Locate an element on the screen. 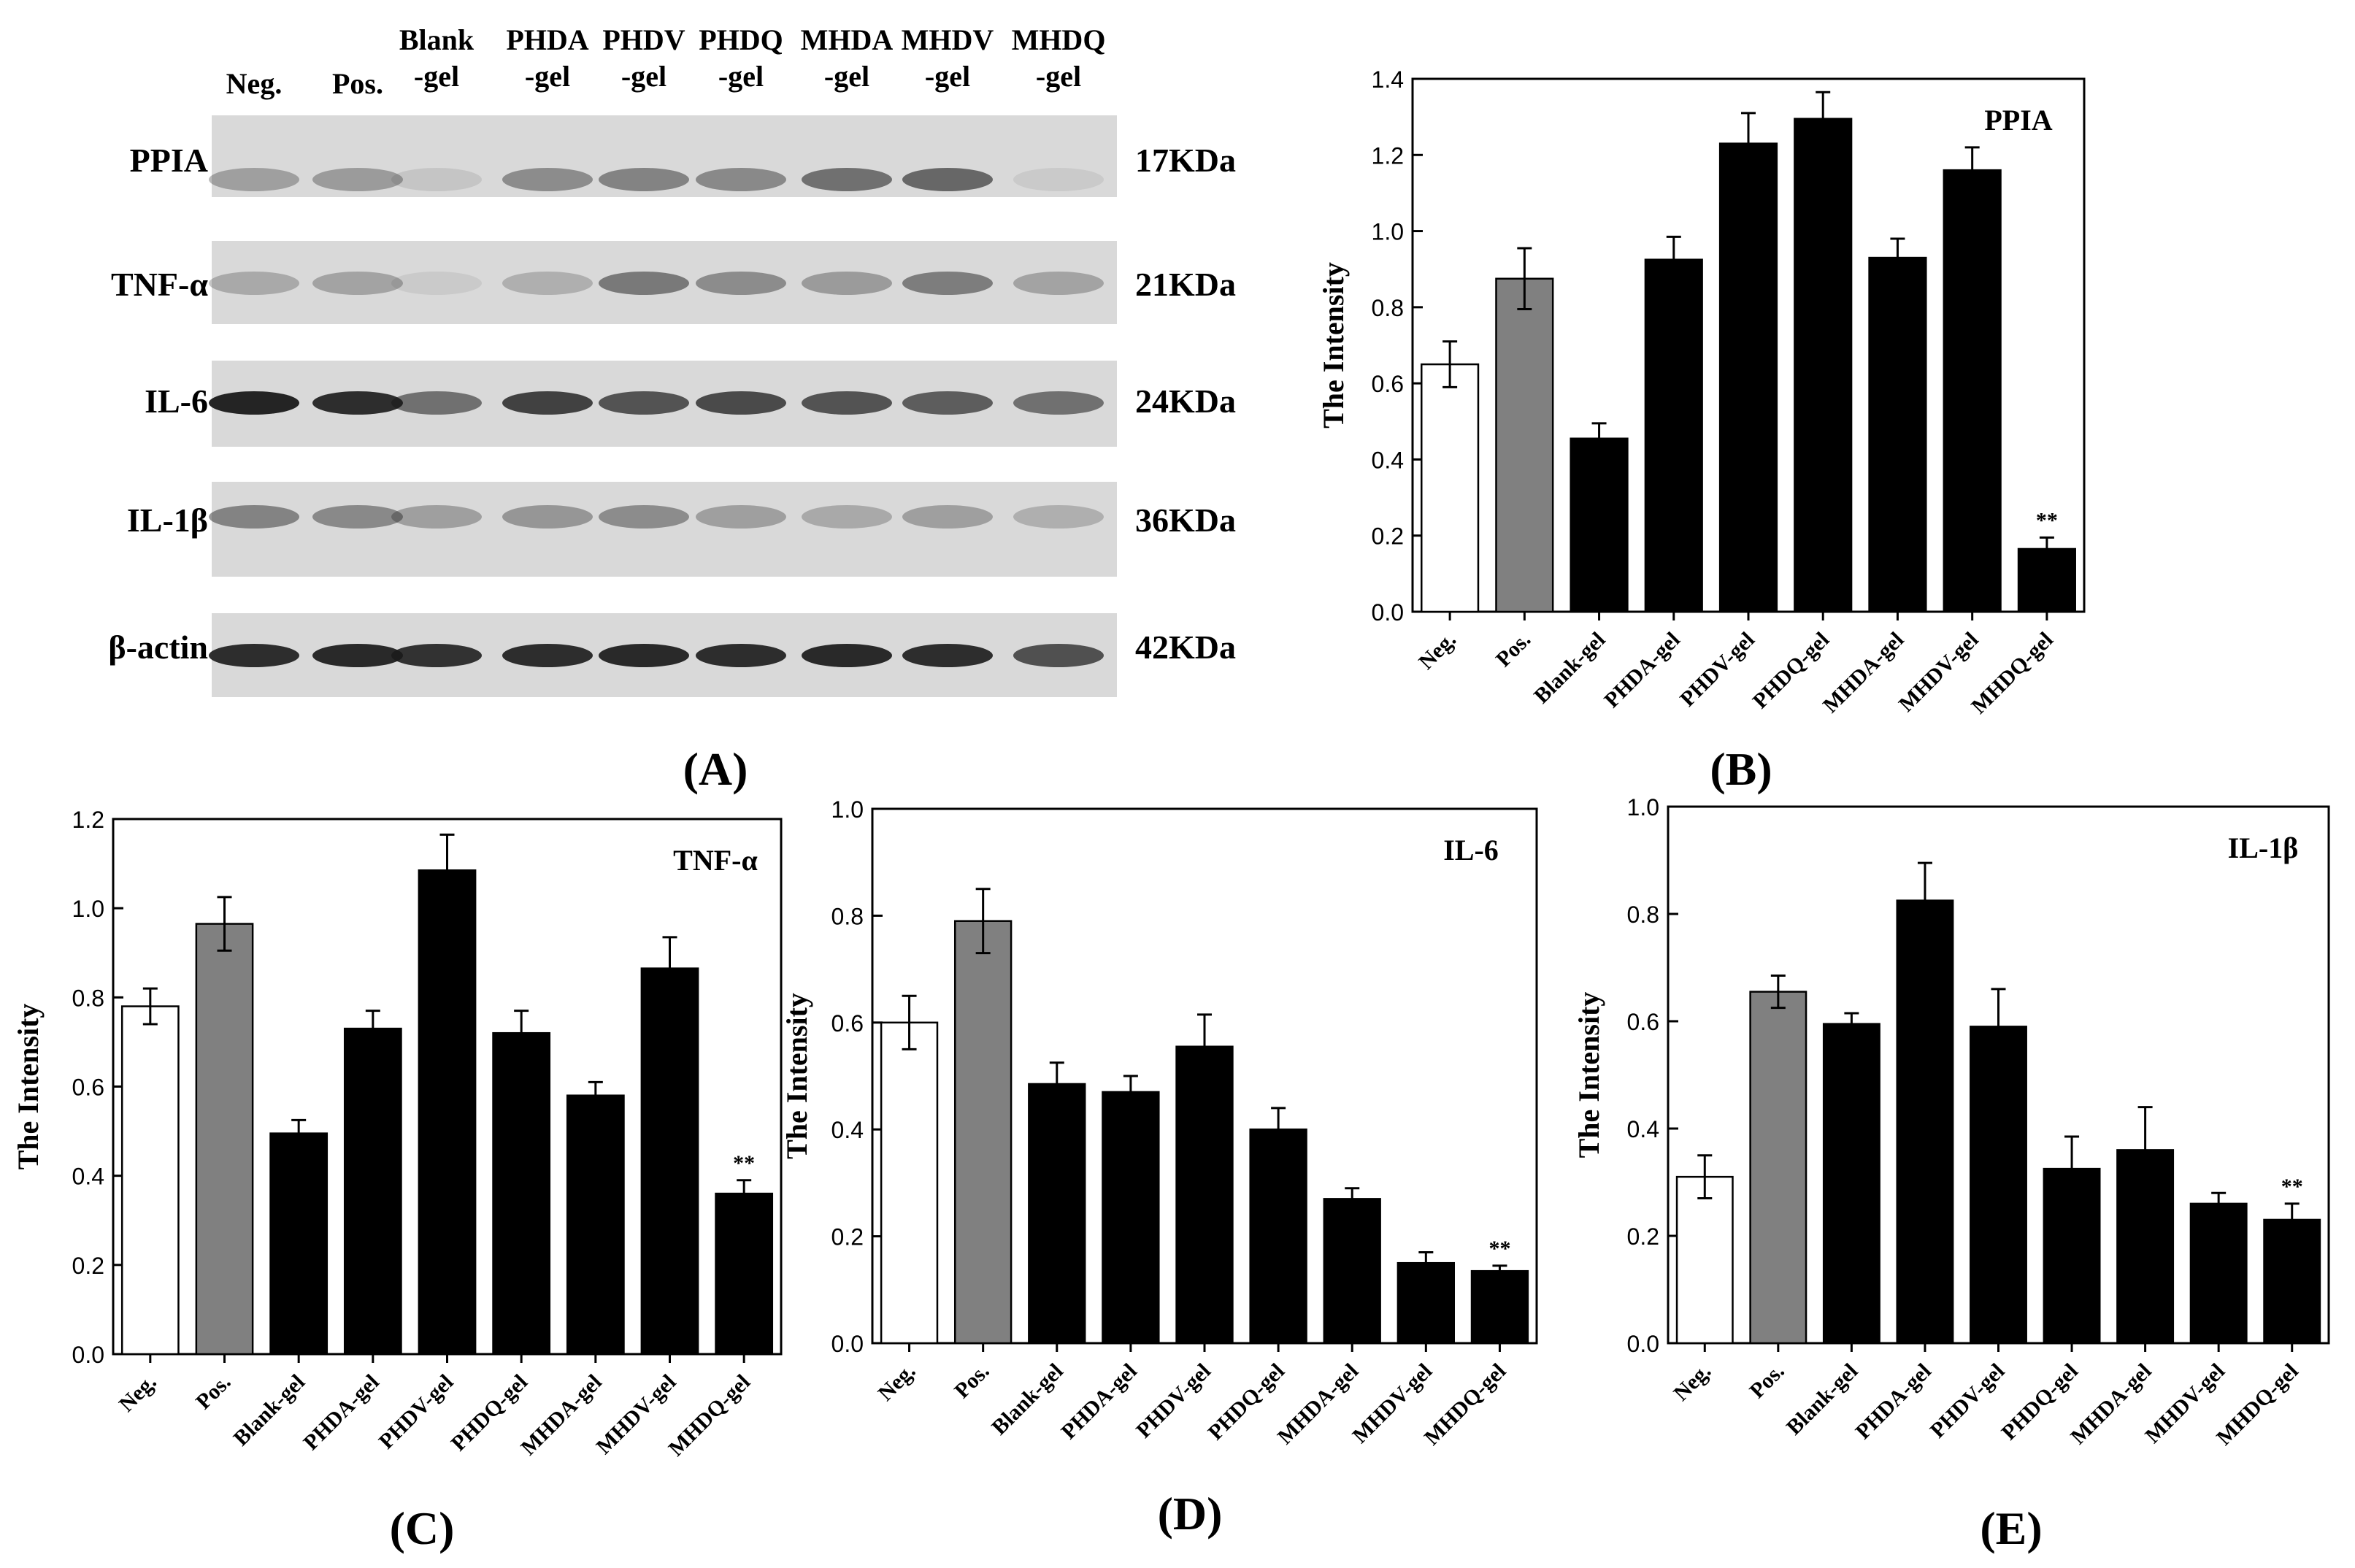 This screenshot has width=2355, height=1568. lane-label: MHDA is located at coordinates (847, 39).